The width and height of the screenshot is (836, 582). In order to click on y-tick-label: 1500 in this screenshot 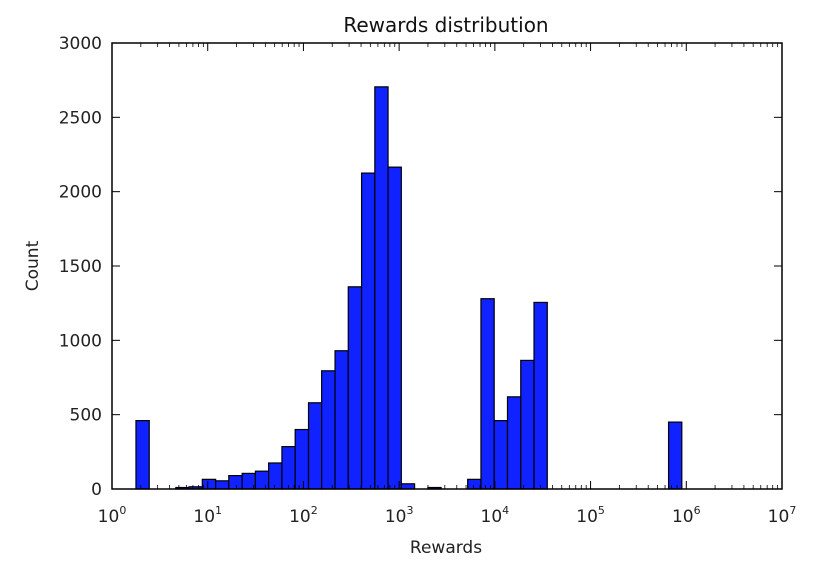, I will do `click(80, 267)`.